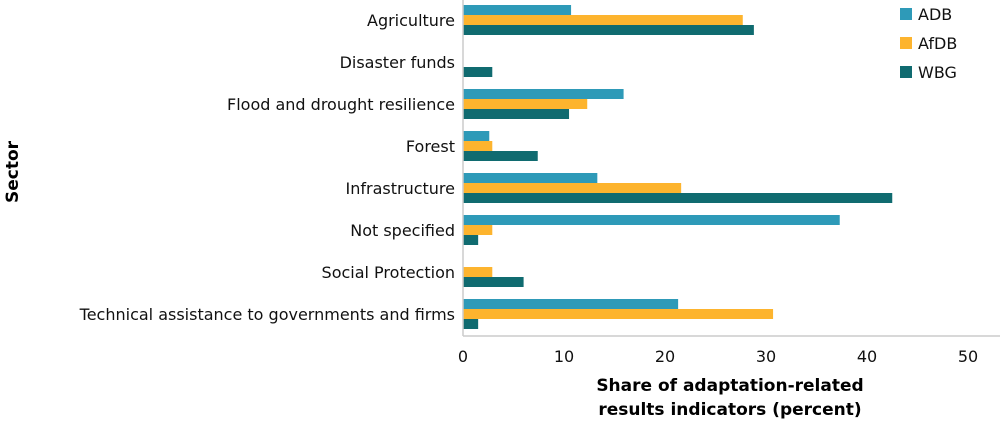 The height and width of the screenshot is (427, 1000). Describe the element at coordinates (729, 386) in the screenshot. I see `x-axis-title-line1: Share of adaptation-related` at that location.